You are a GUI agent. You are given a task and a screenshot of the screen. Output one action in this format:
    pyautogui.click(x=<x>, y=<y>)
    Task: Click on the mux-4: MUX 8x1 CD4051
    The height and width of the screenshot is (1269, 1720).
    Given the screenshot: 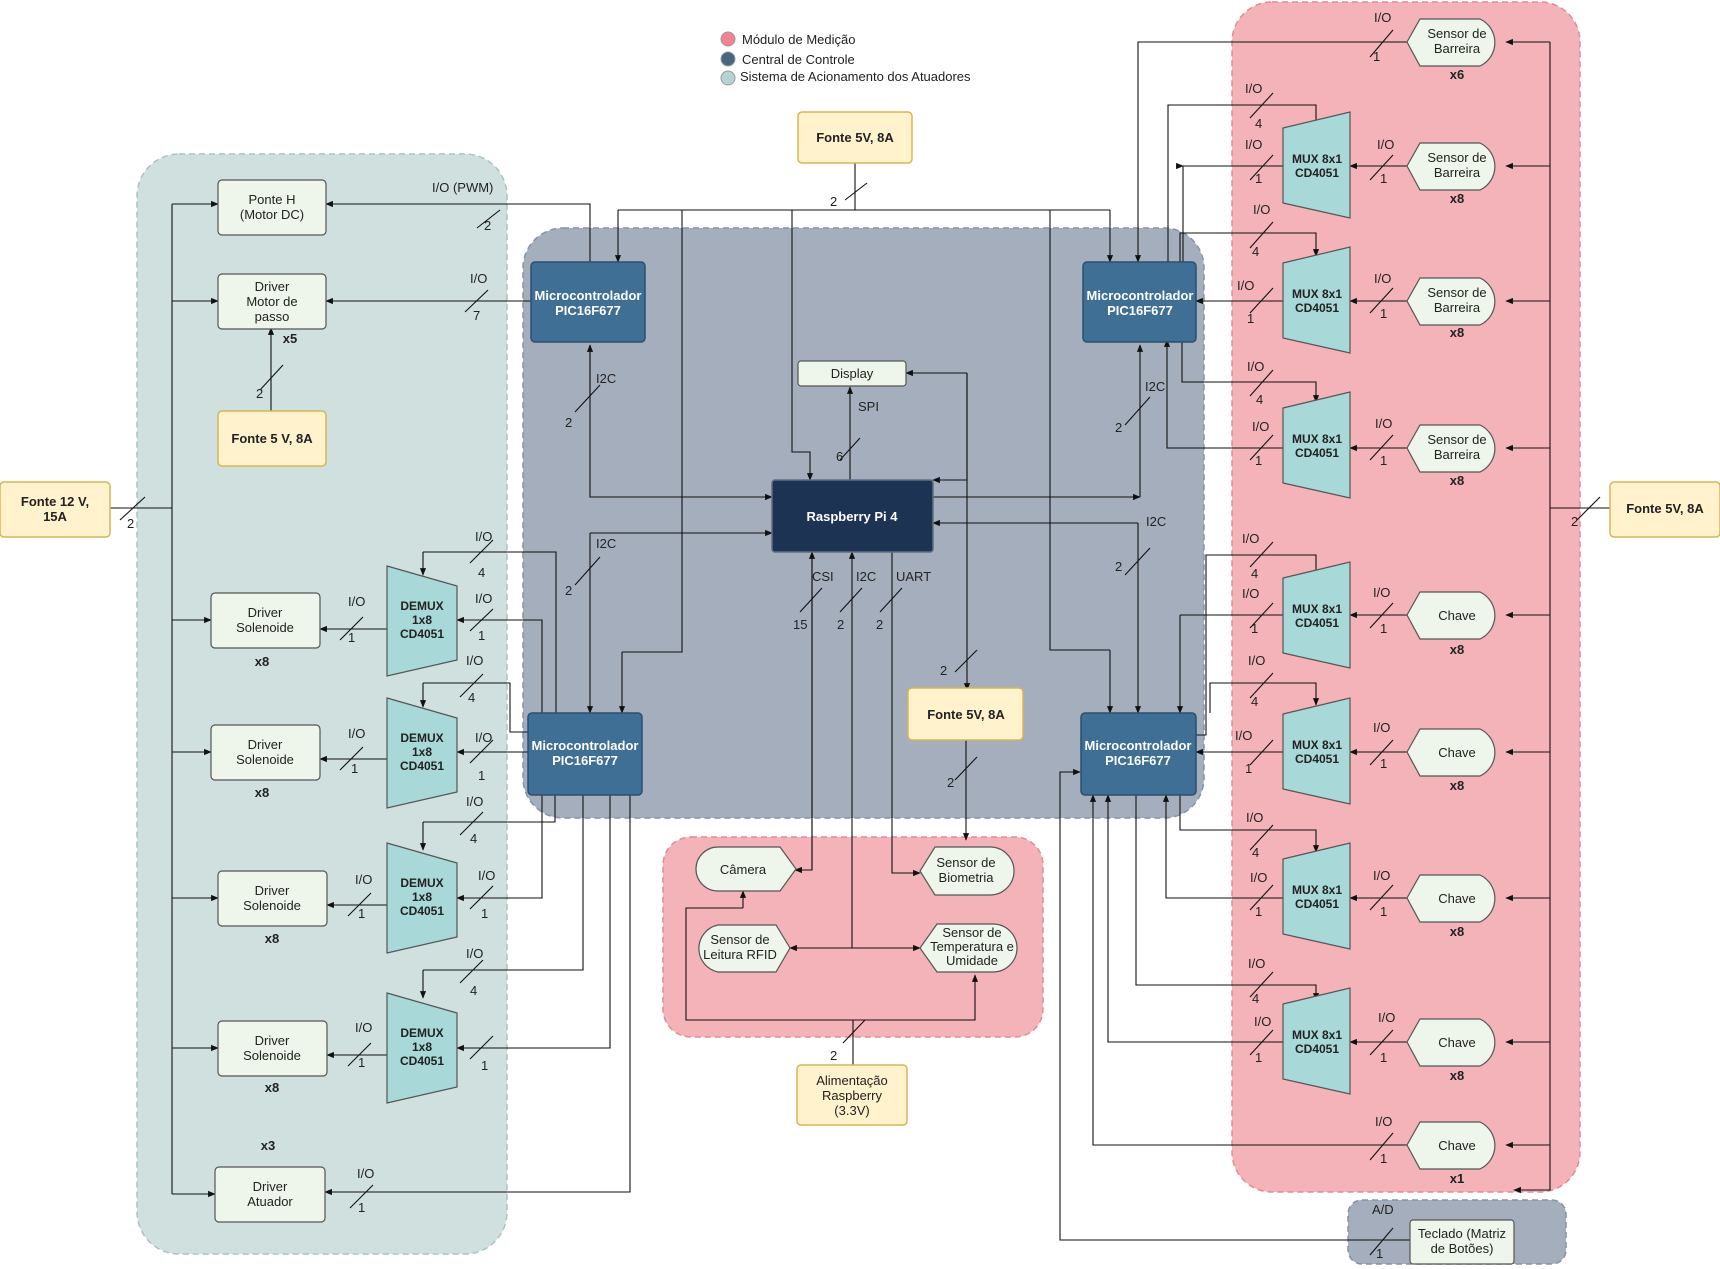 What is the action you would take?
    pyautogui.click(x=1316, y=615)
    